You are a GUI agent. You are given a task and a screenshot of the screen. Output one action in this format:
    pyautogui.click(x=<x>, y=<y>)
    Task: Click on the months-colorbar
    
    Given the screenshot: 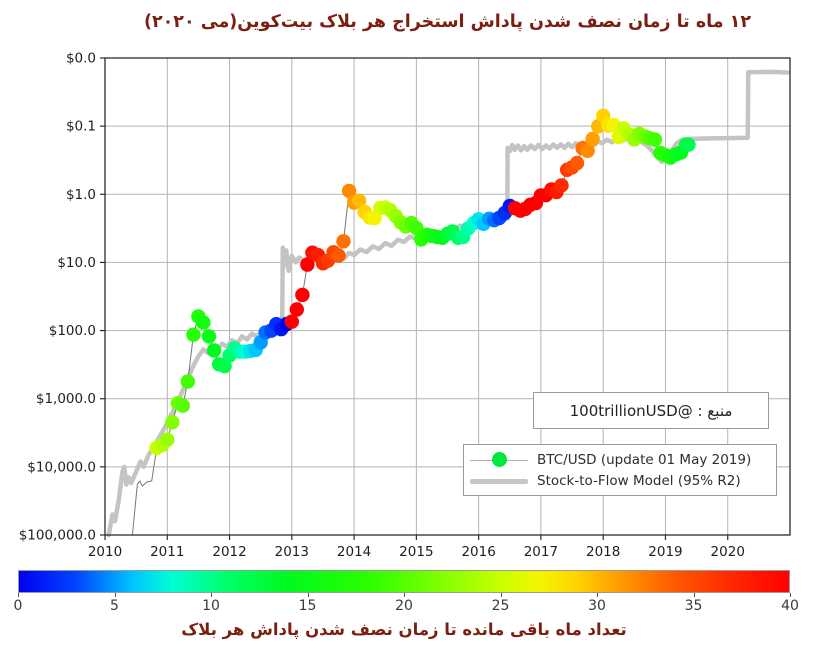 What is the action you would take?
    pyautogui.click(x=404, y=581)
    